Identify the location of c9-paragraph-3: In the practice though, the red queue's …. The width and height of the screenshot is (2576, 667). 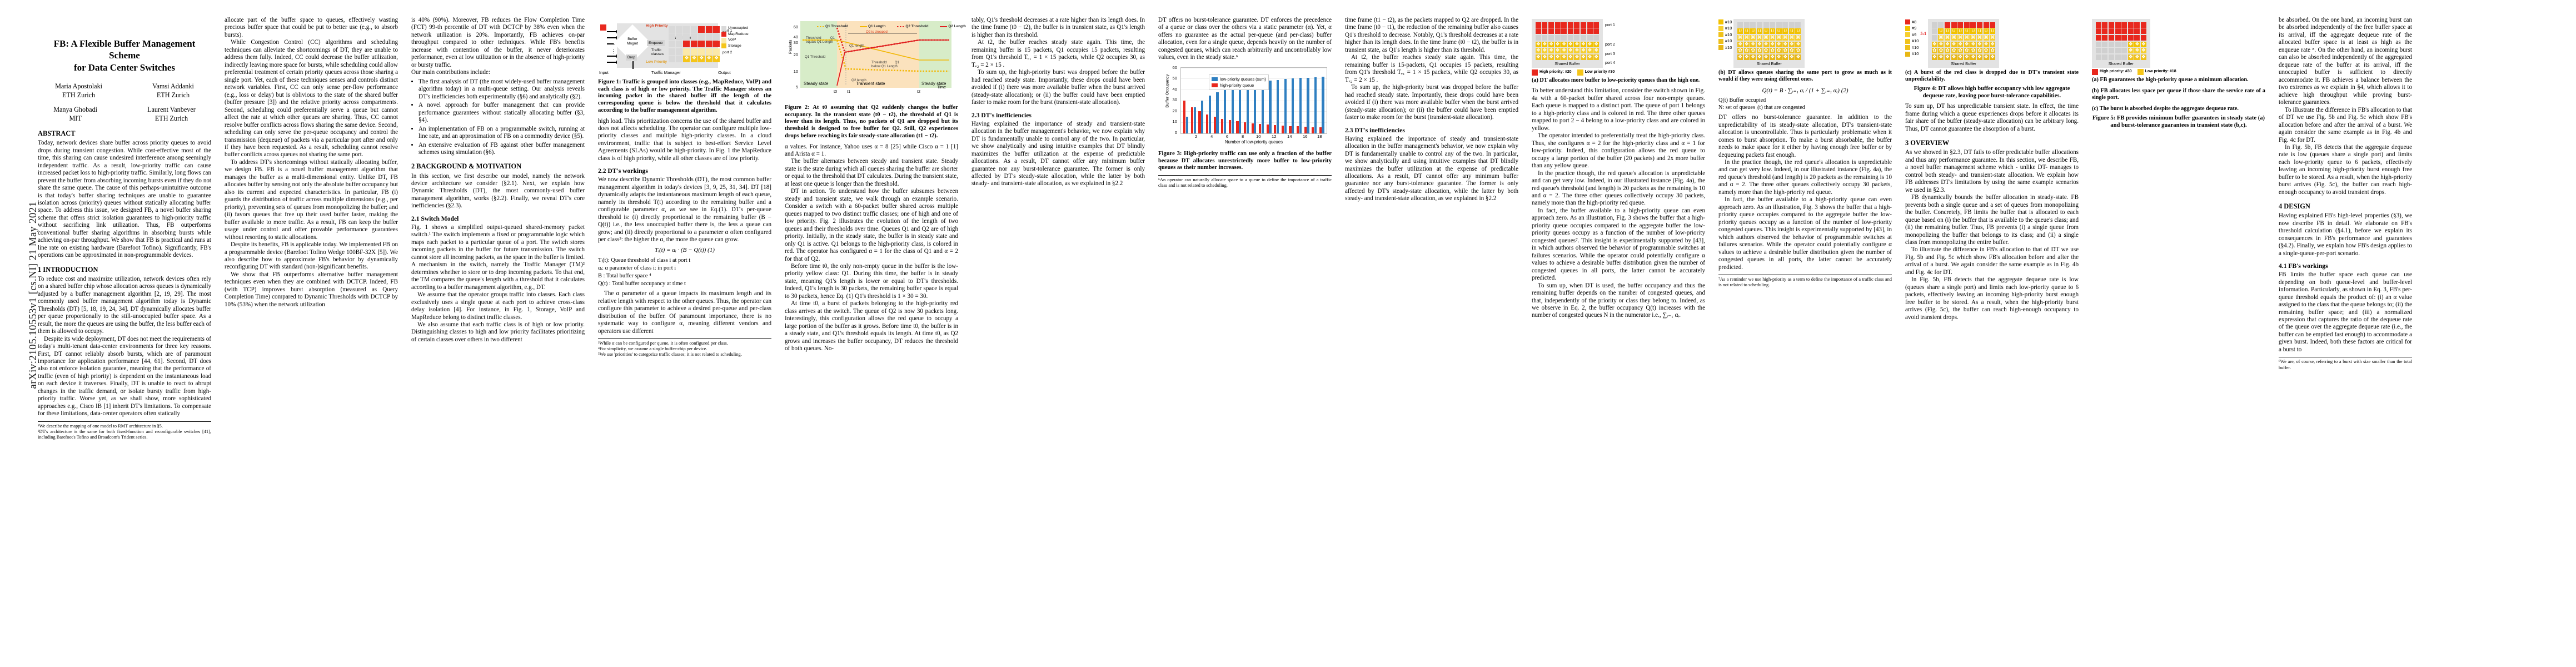
(1618, 188).